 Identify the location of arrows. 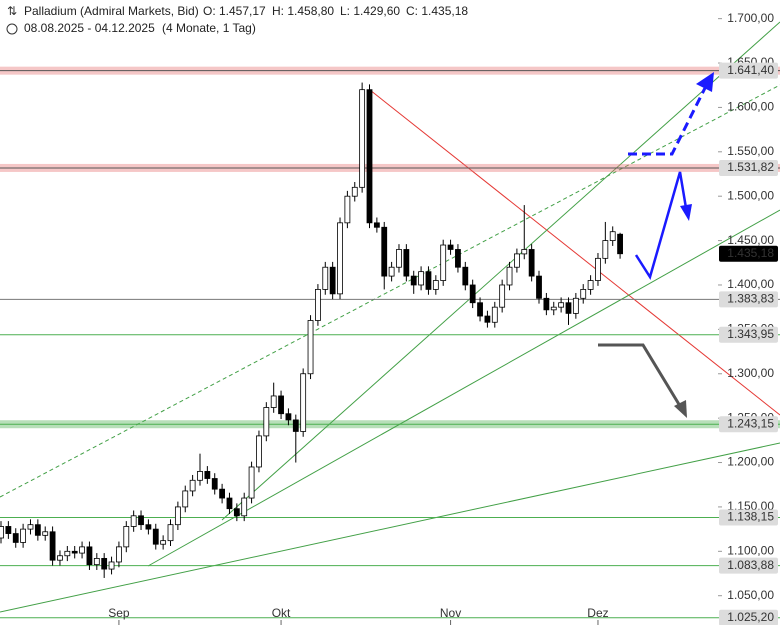
(656, 245).